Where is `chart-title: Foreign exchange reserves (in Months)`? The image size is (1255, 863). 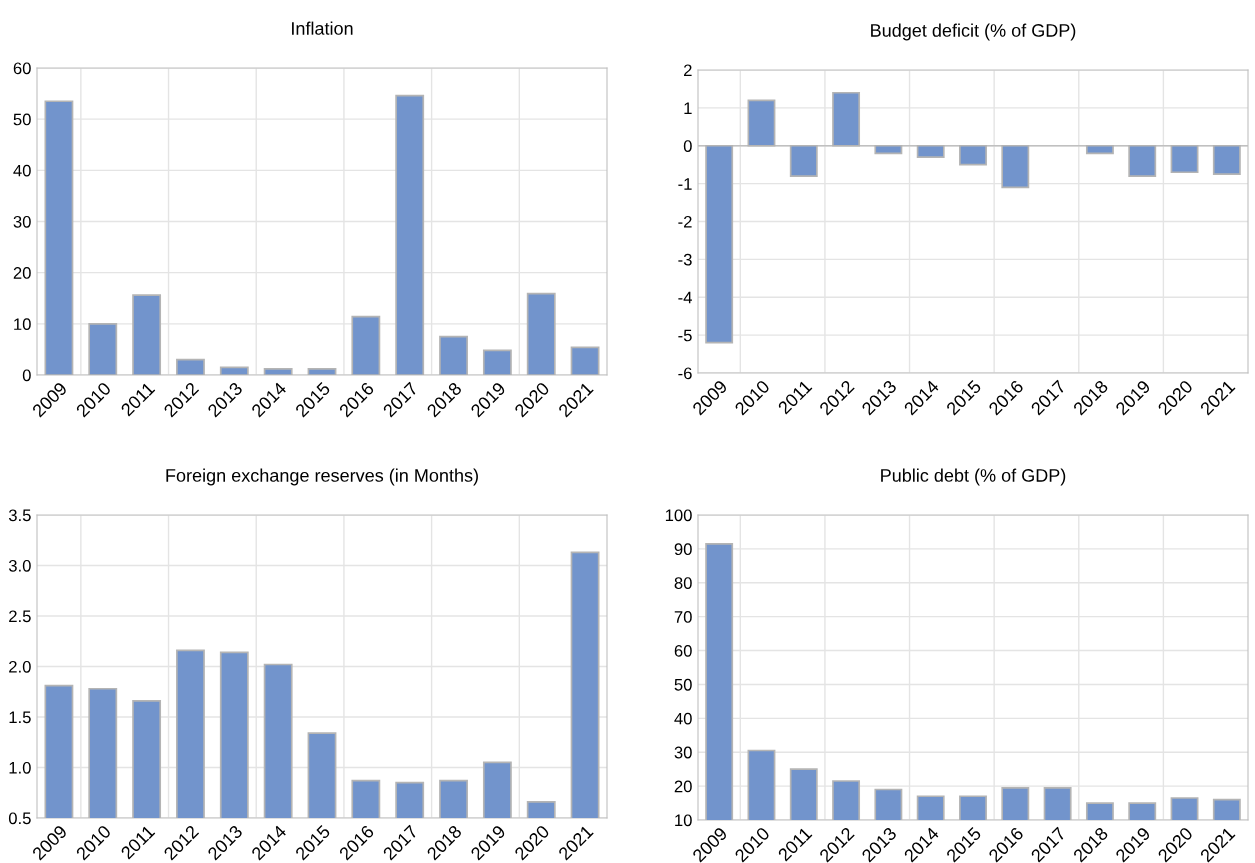 chart-title: Foreign exchange reserves (in Months) is located at coordinates (322, 477).